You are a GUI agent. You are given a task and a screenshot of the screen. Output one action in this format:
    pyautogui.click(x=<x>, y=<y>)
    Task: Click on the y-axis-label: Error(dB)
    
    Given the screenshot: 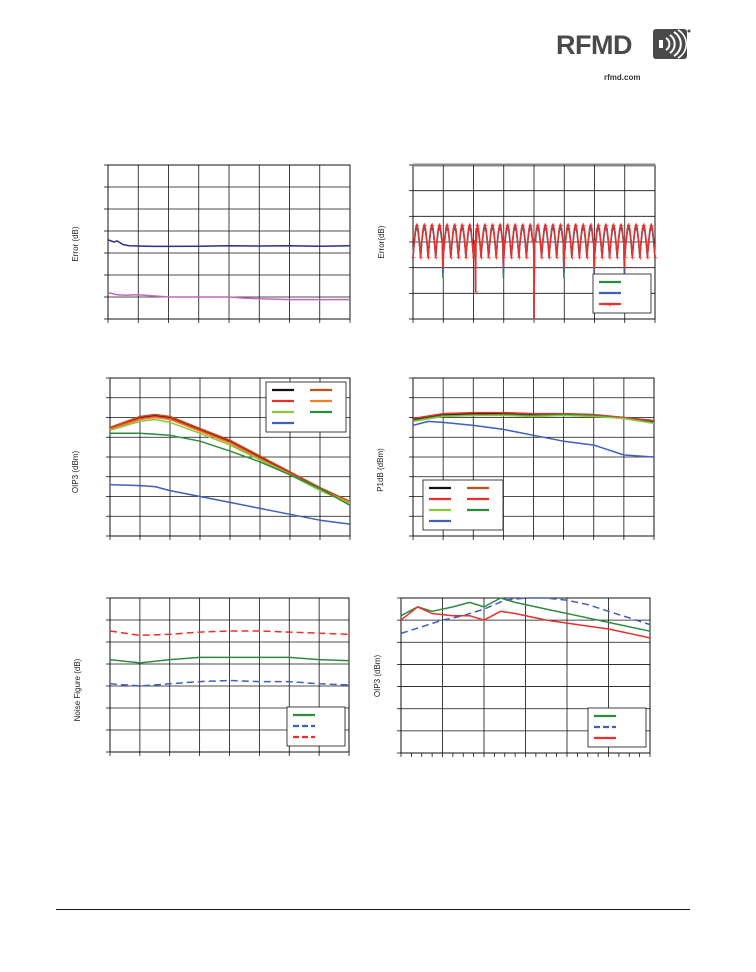 What is the action you would take?
    pyautogui.click(x=381, y=241)
    